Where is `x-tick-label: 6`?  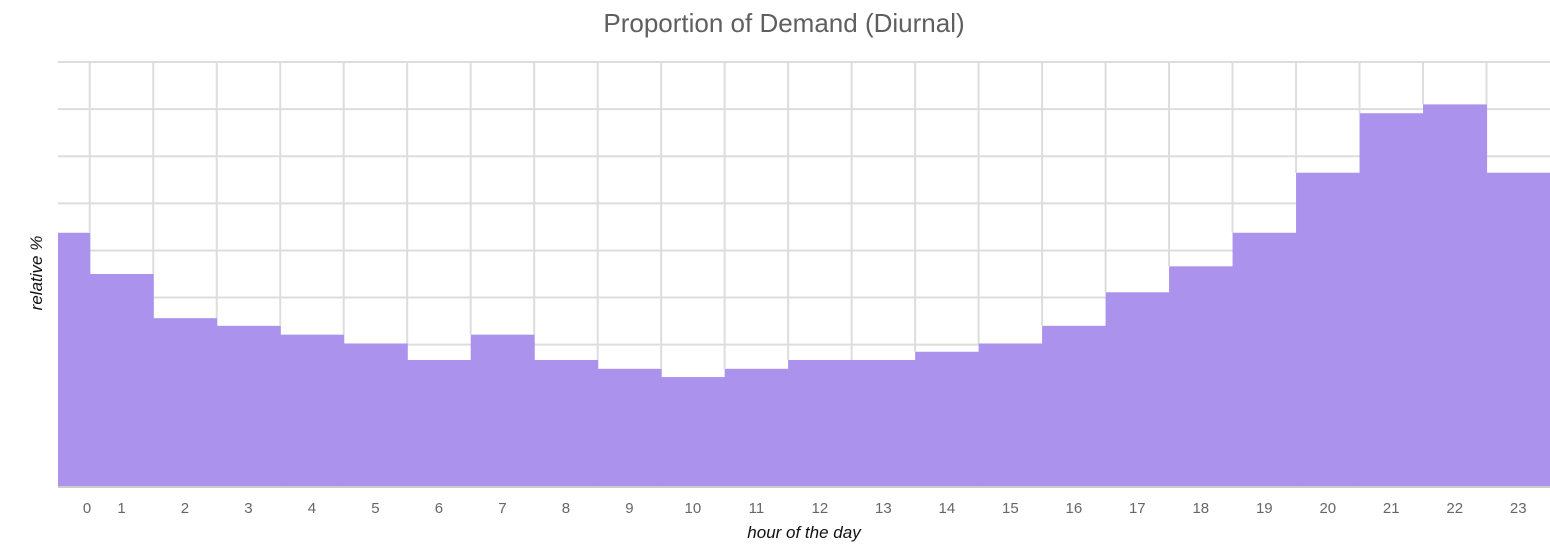
x-tick-label: 6 is located at coordinates (439, 508).